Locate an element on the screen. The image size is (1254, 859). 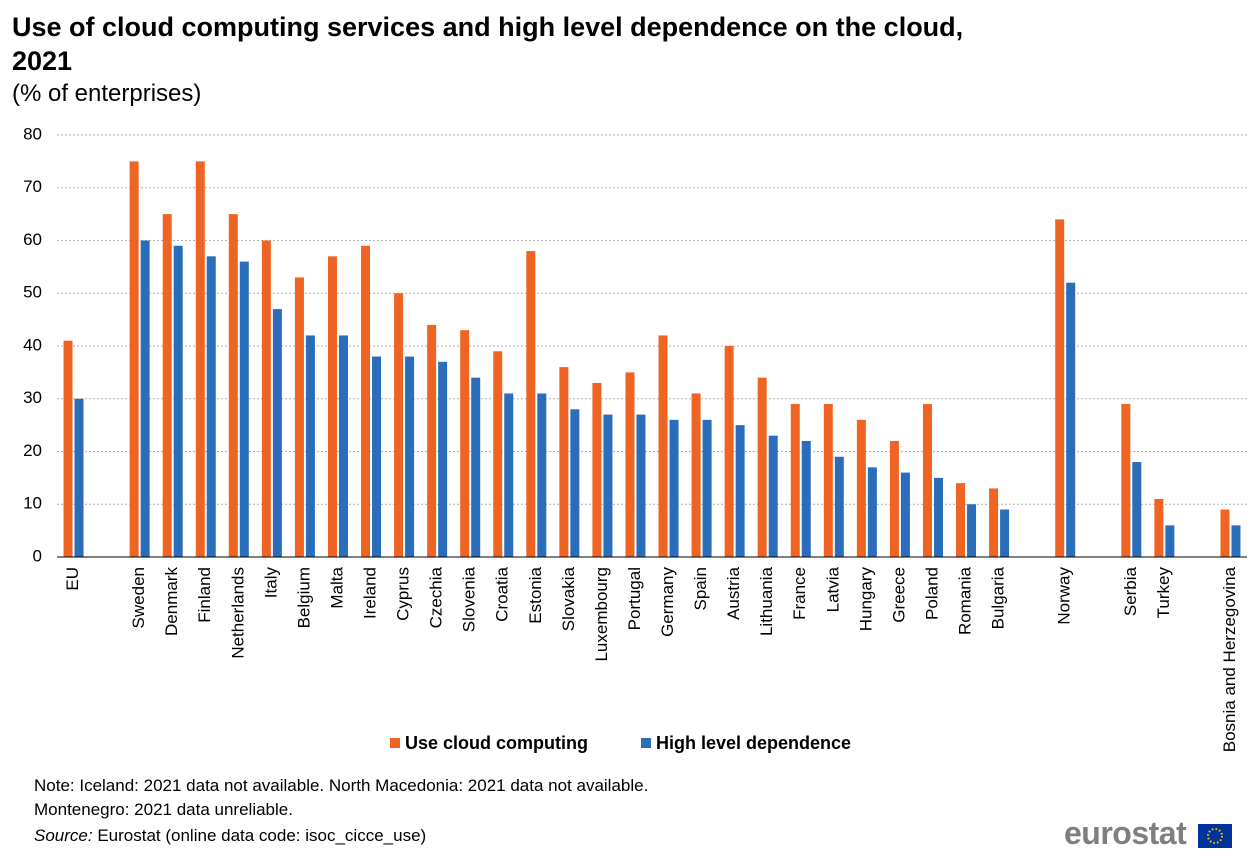
x-tick-label: Belgium is located at coordinates (303, 597).